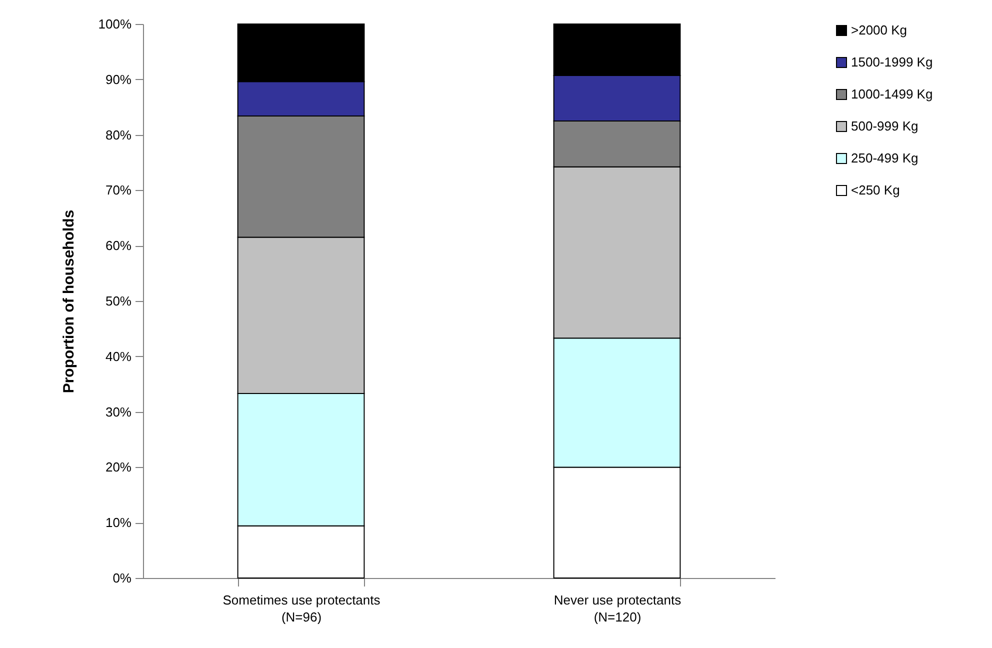  I want to click on y-tick-label: 20%, so click(118, 467).